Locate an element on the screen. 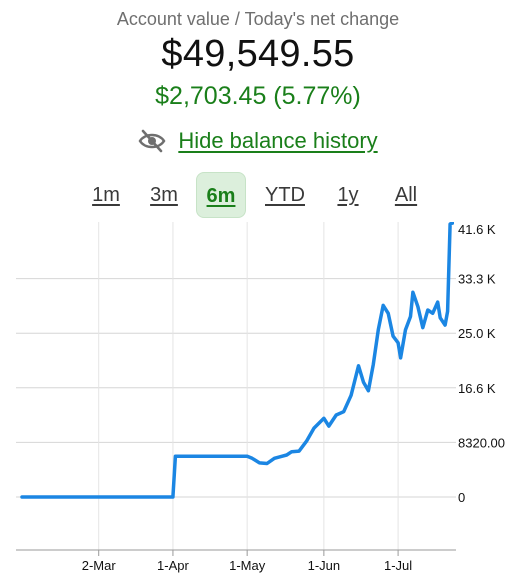 The image size is (516, 575). net-change: $2,703.45 (5.77%) is located at coordinates (258, 96).